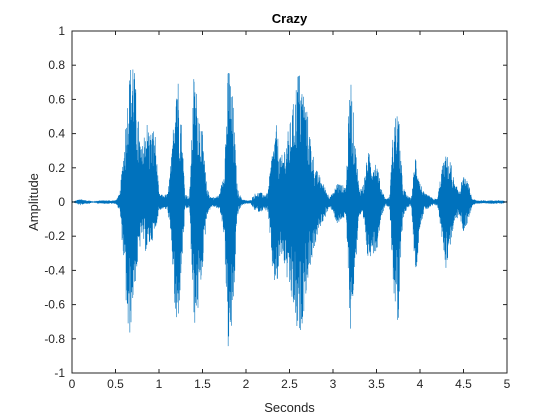 This screenshot has height=420, width=560. I want to click on chart-title: Crazy, so click(290, 18).